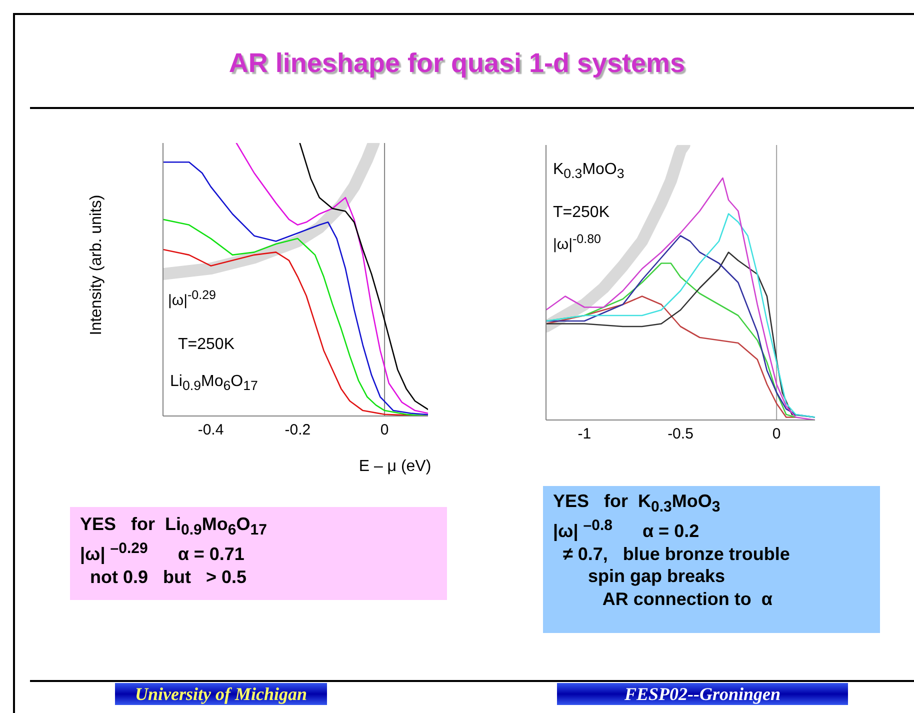 The image size is (914, 713). What do you see at coordinates (211, 430) in the screenshot?
I see `x-tick-label: -0.4` at bounding box center [211, 430].